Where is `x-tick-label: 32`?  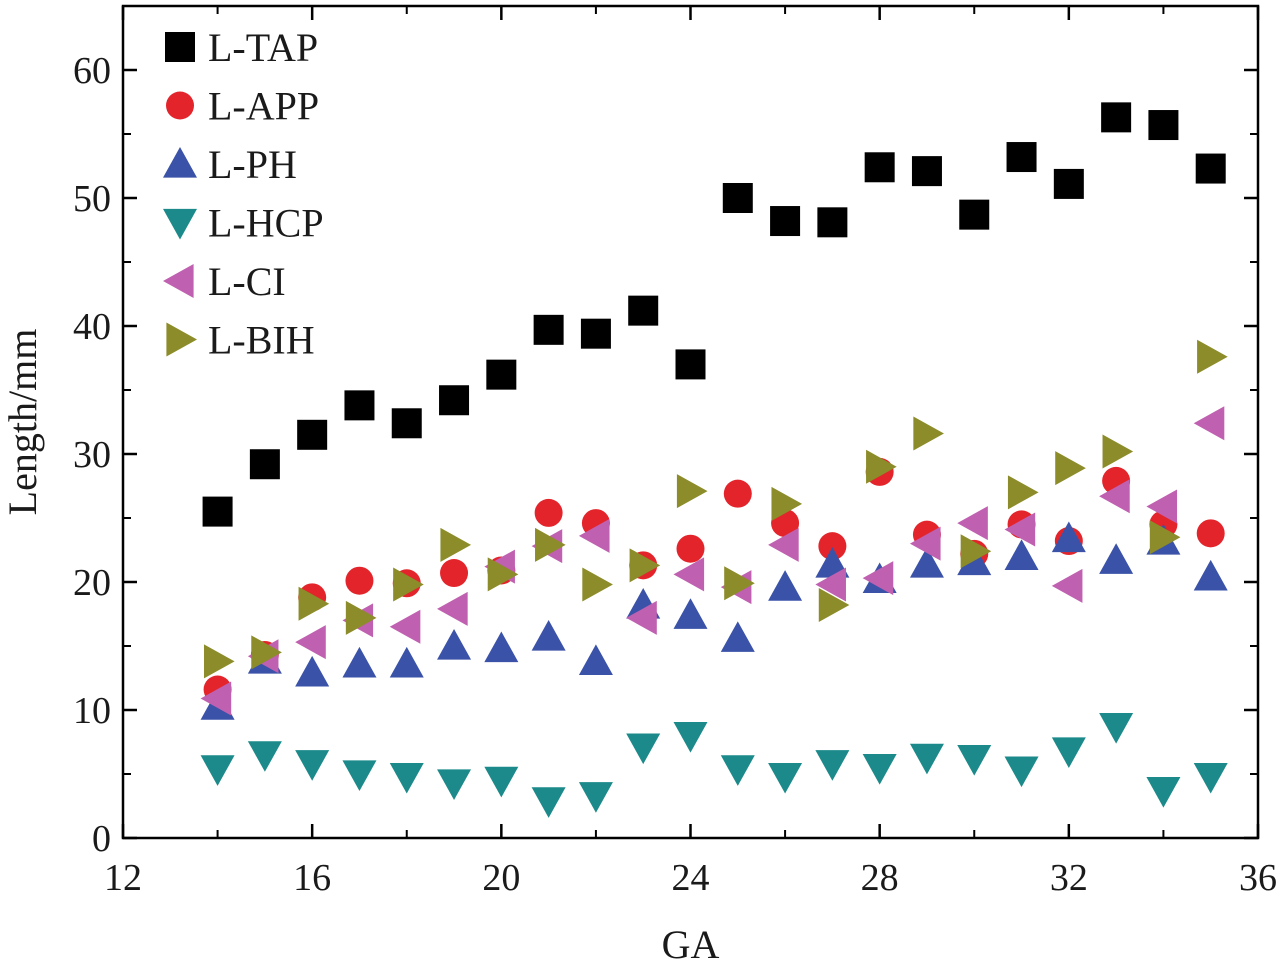 x-tick-label: 32 is located at coordinates (1069, 878).